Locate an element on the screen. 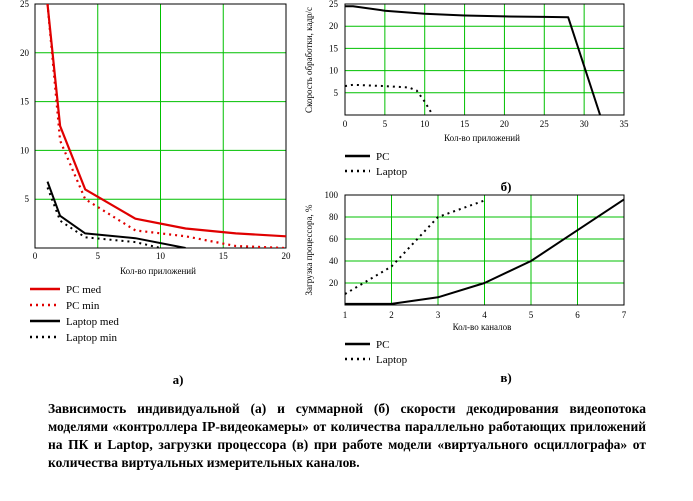  chart2-x-tick-label: 25 is located at coordinates (545, 124).